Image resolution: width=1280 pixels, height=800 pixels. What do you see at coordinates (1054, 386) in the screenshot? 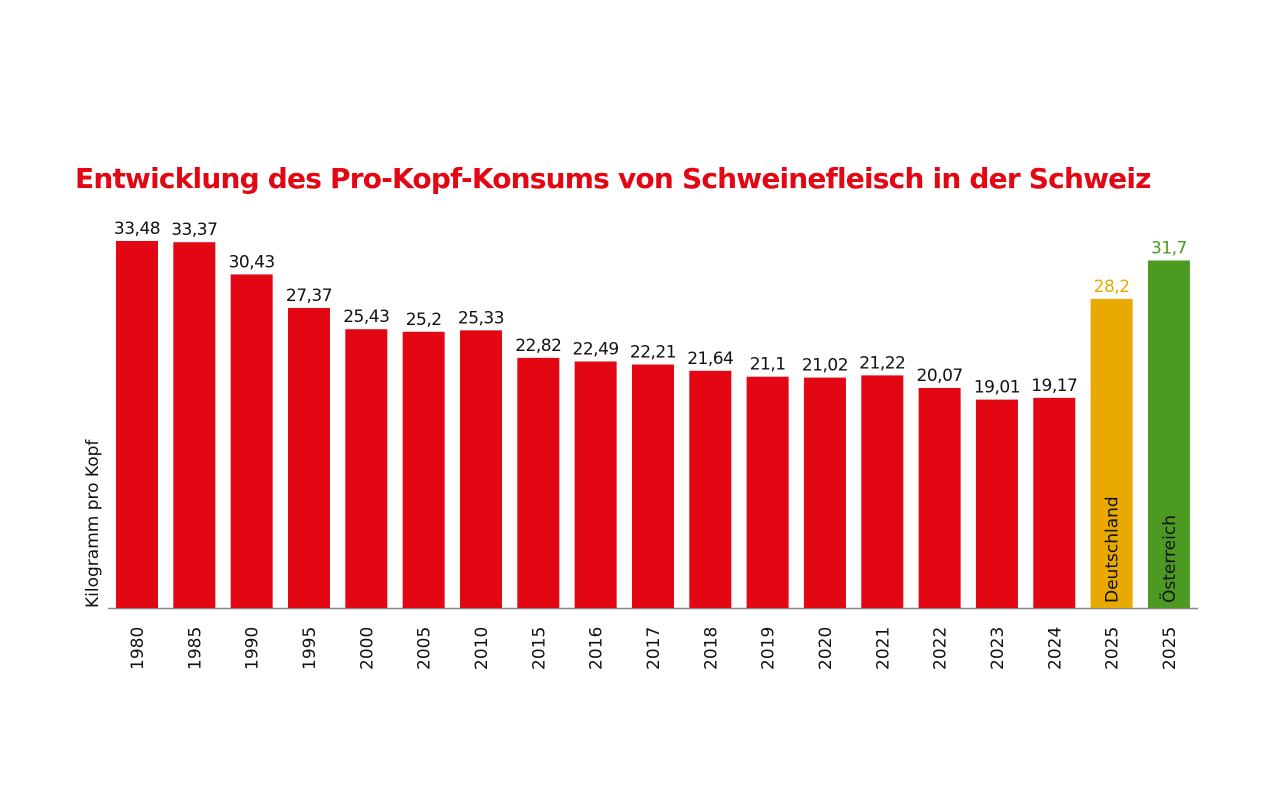
I see `data-label: 19,17` at bounding box center [1054, 386].